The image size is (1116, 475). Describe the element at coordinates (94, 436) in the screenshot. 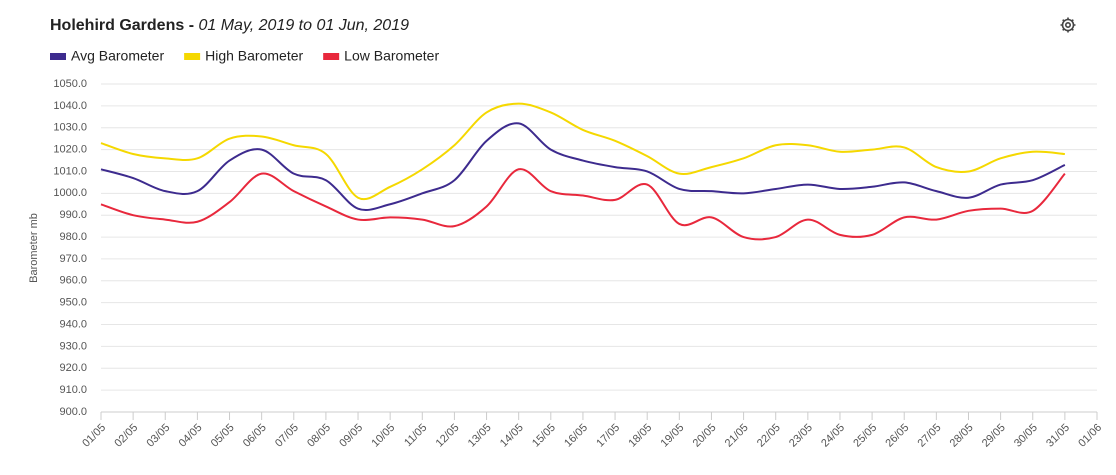

I see `x-tick-label: 01/05` at that location.